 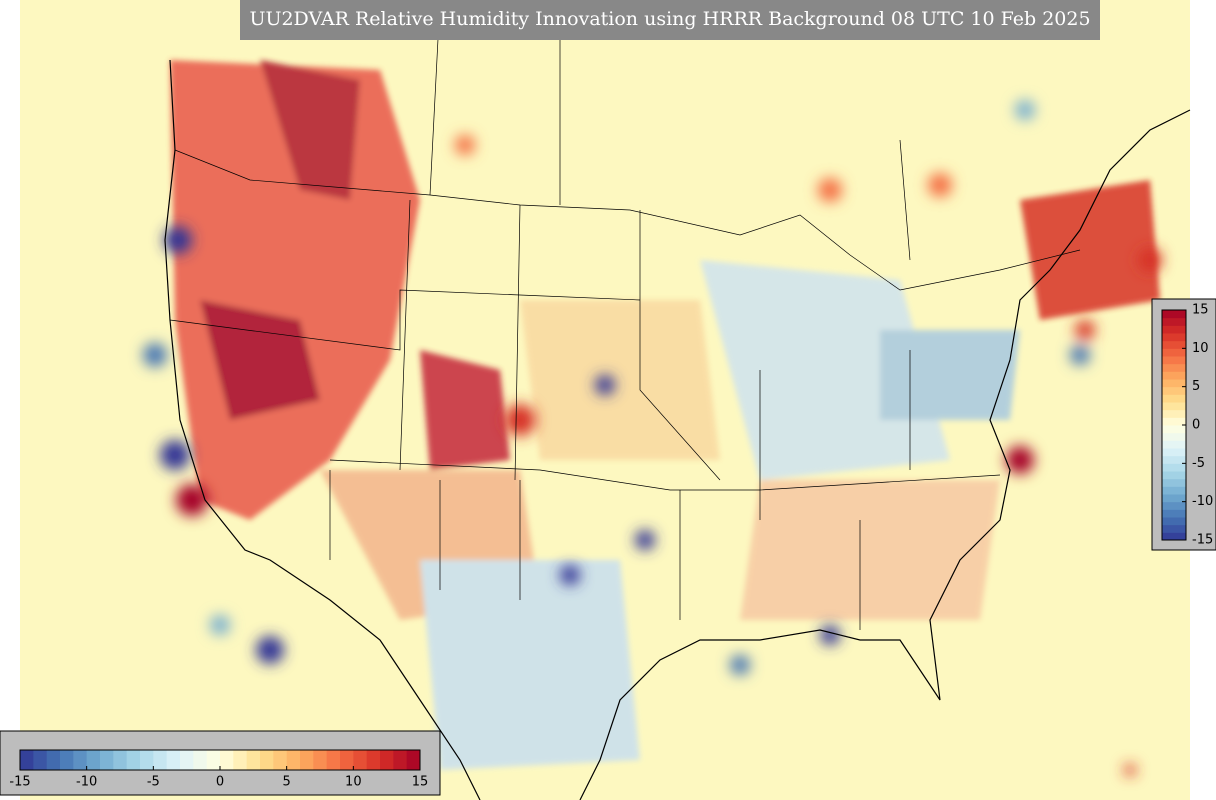 I want to click on title-box, so click(x=670, y=20).